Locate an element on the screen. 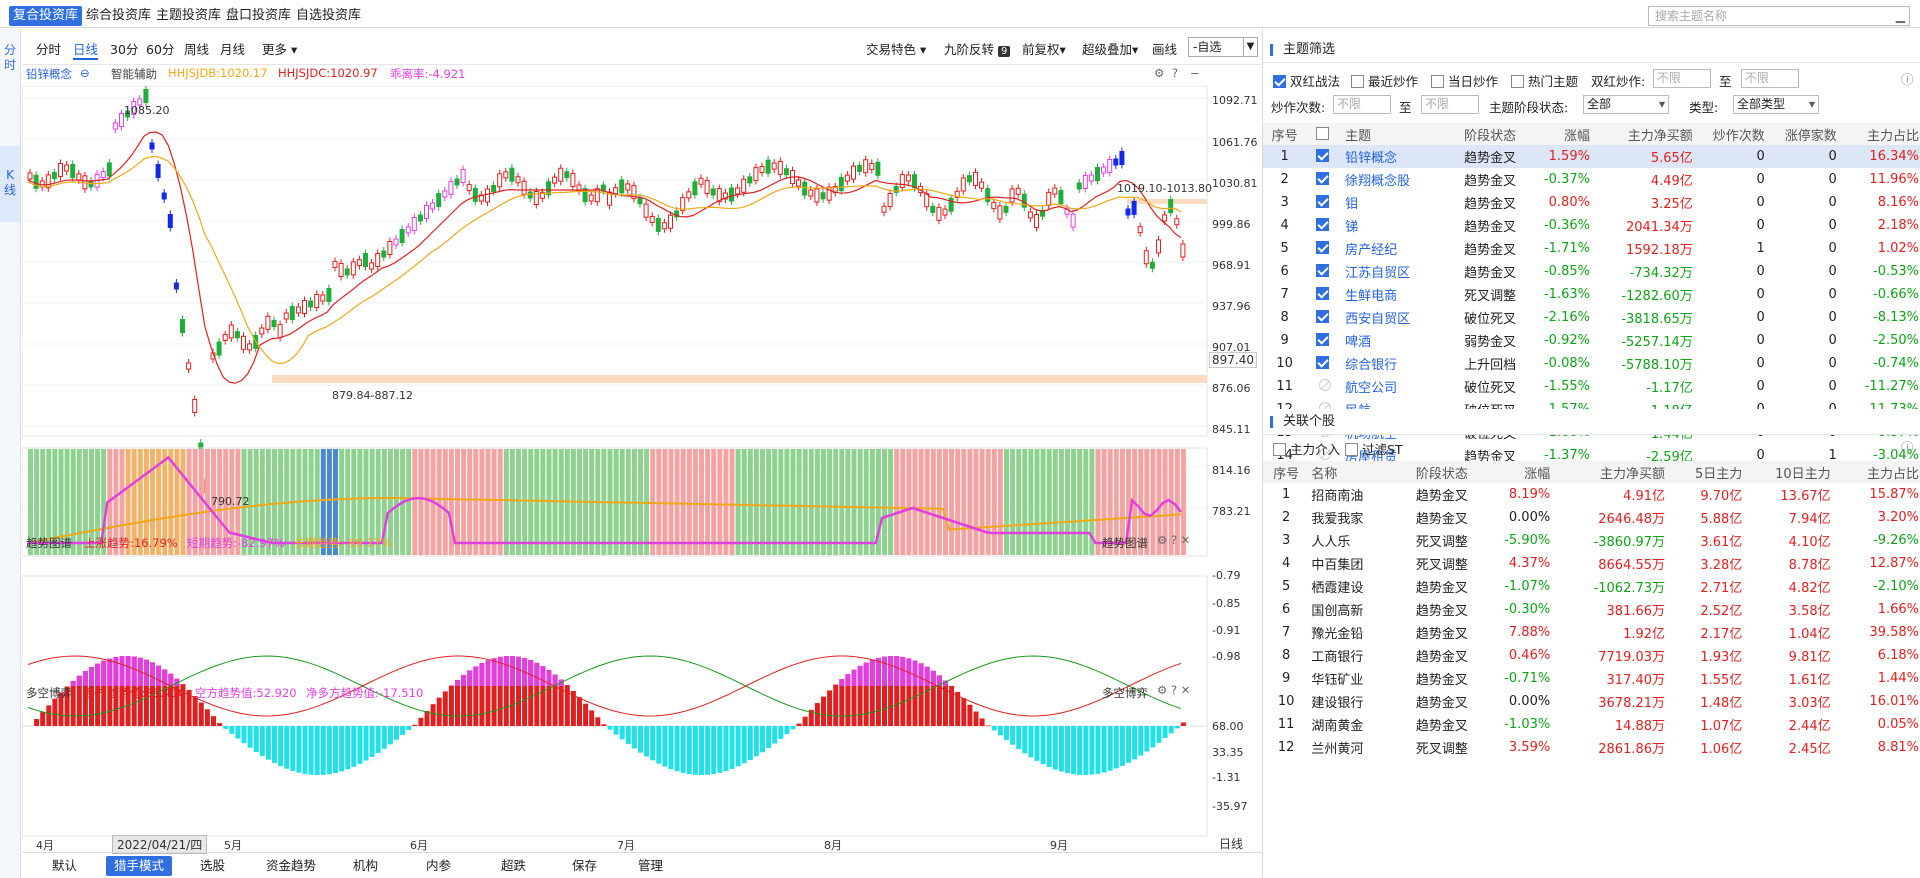  adjust-menu: 前复权▾ is located at coordinates (1044, 48).